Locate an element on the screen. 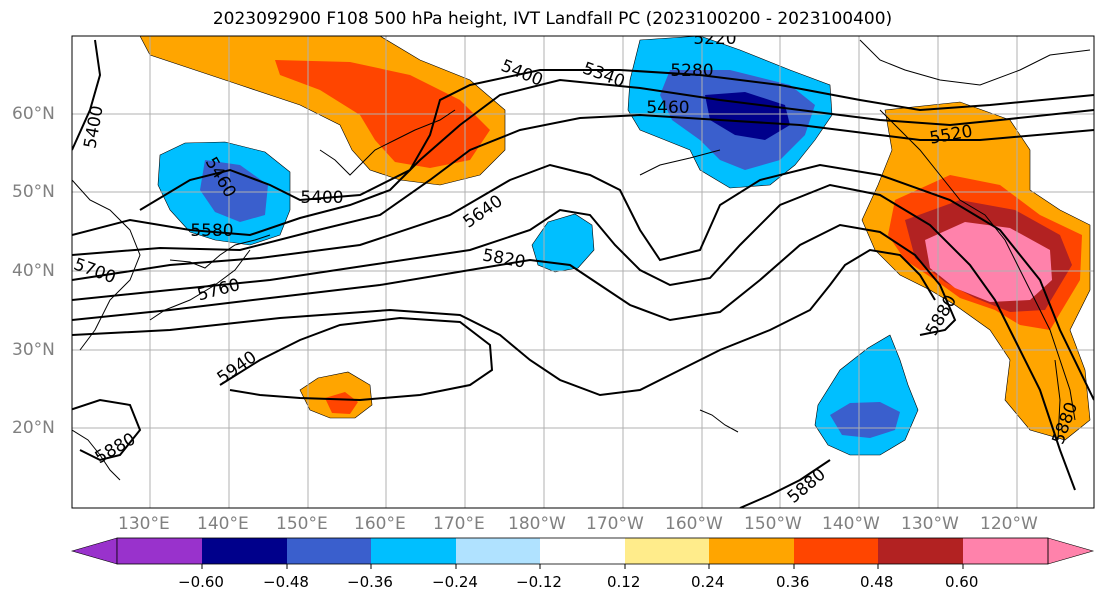 The image size is (1105, 601). colorbar is located at coordinates (582, 553).